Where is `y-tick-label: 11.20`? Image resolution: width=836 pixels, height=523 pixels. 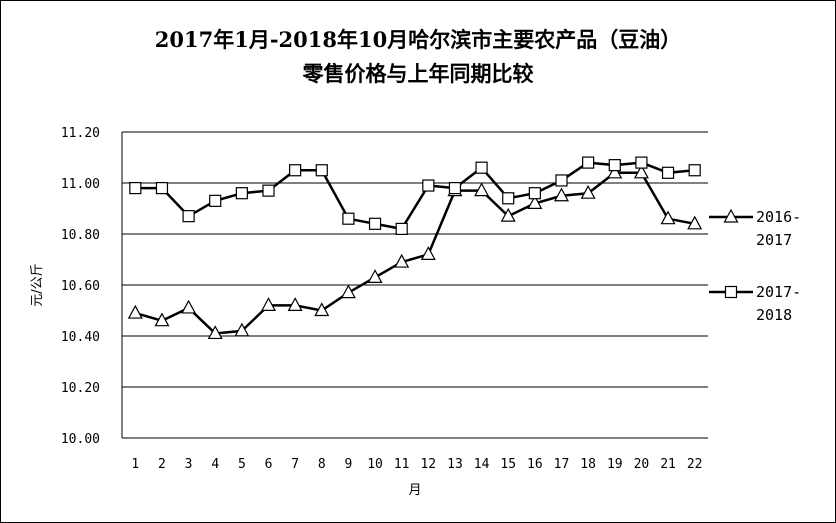 y-tick-label: 11.20 is located at coordinates (80, 133).